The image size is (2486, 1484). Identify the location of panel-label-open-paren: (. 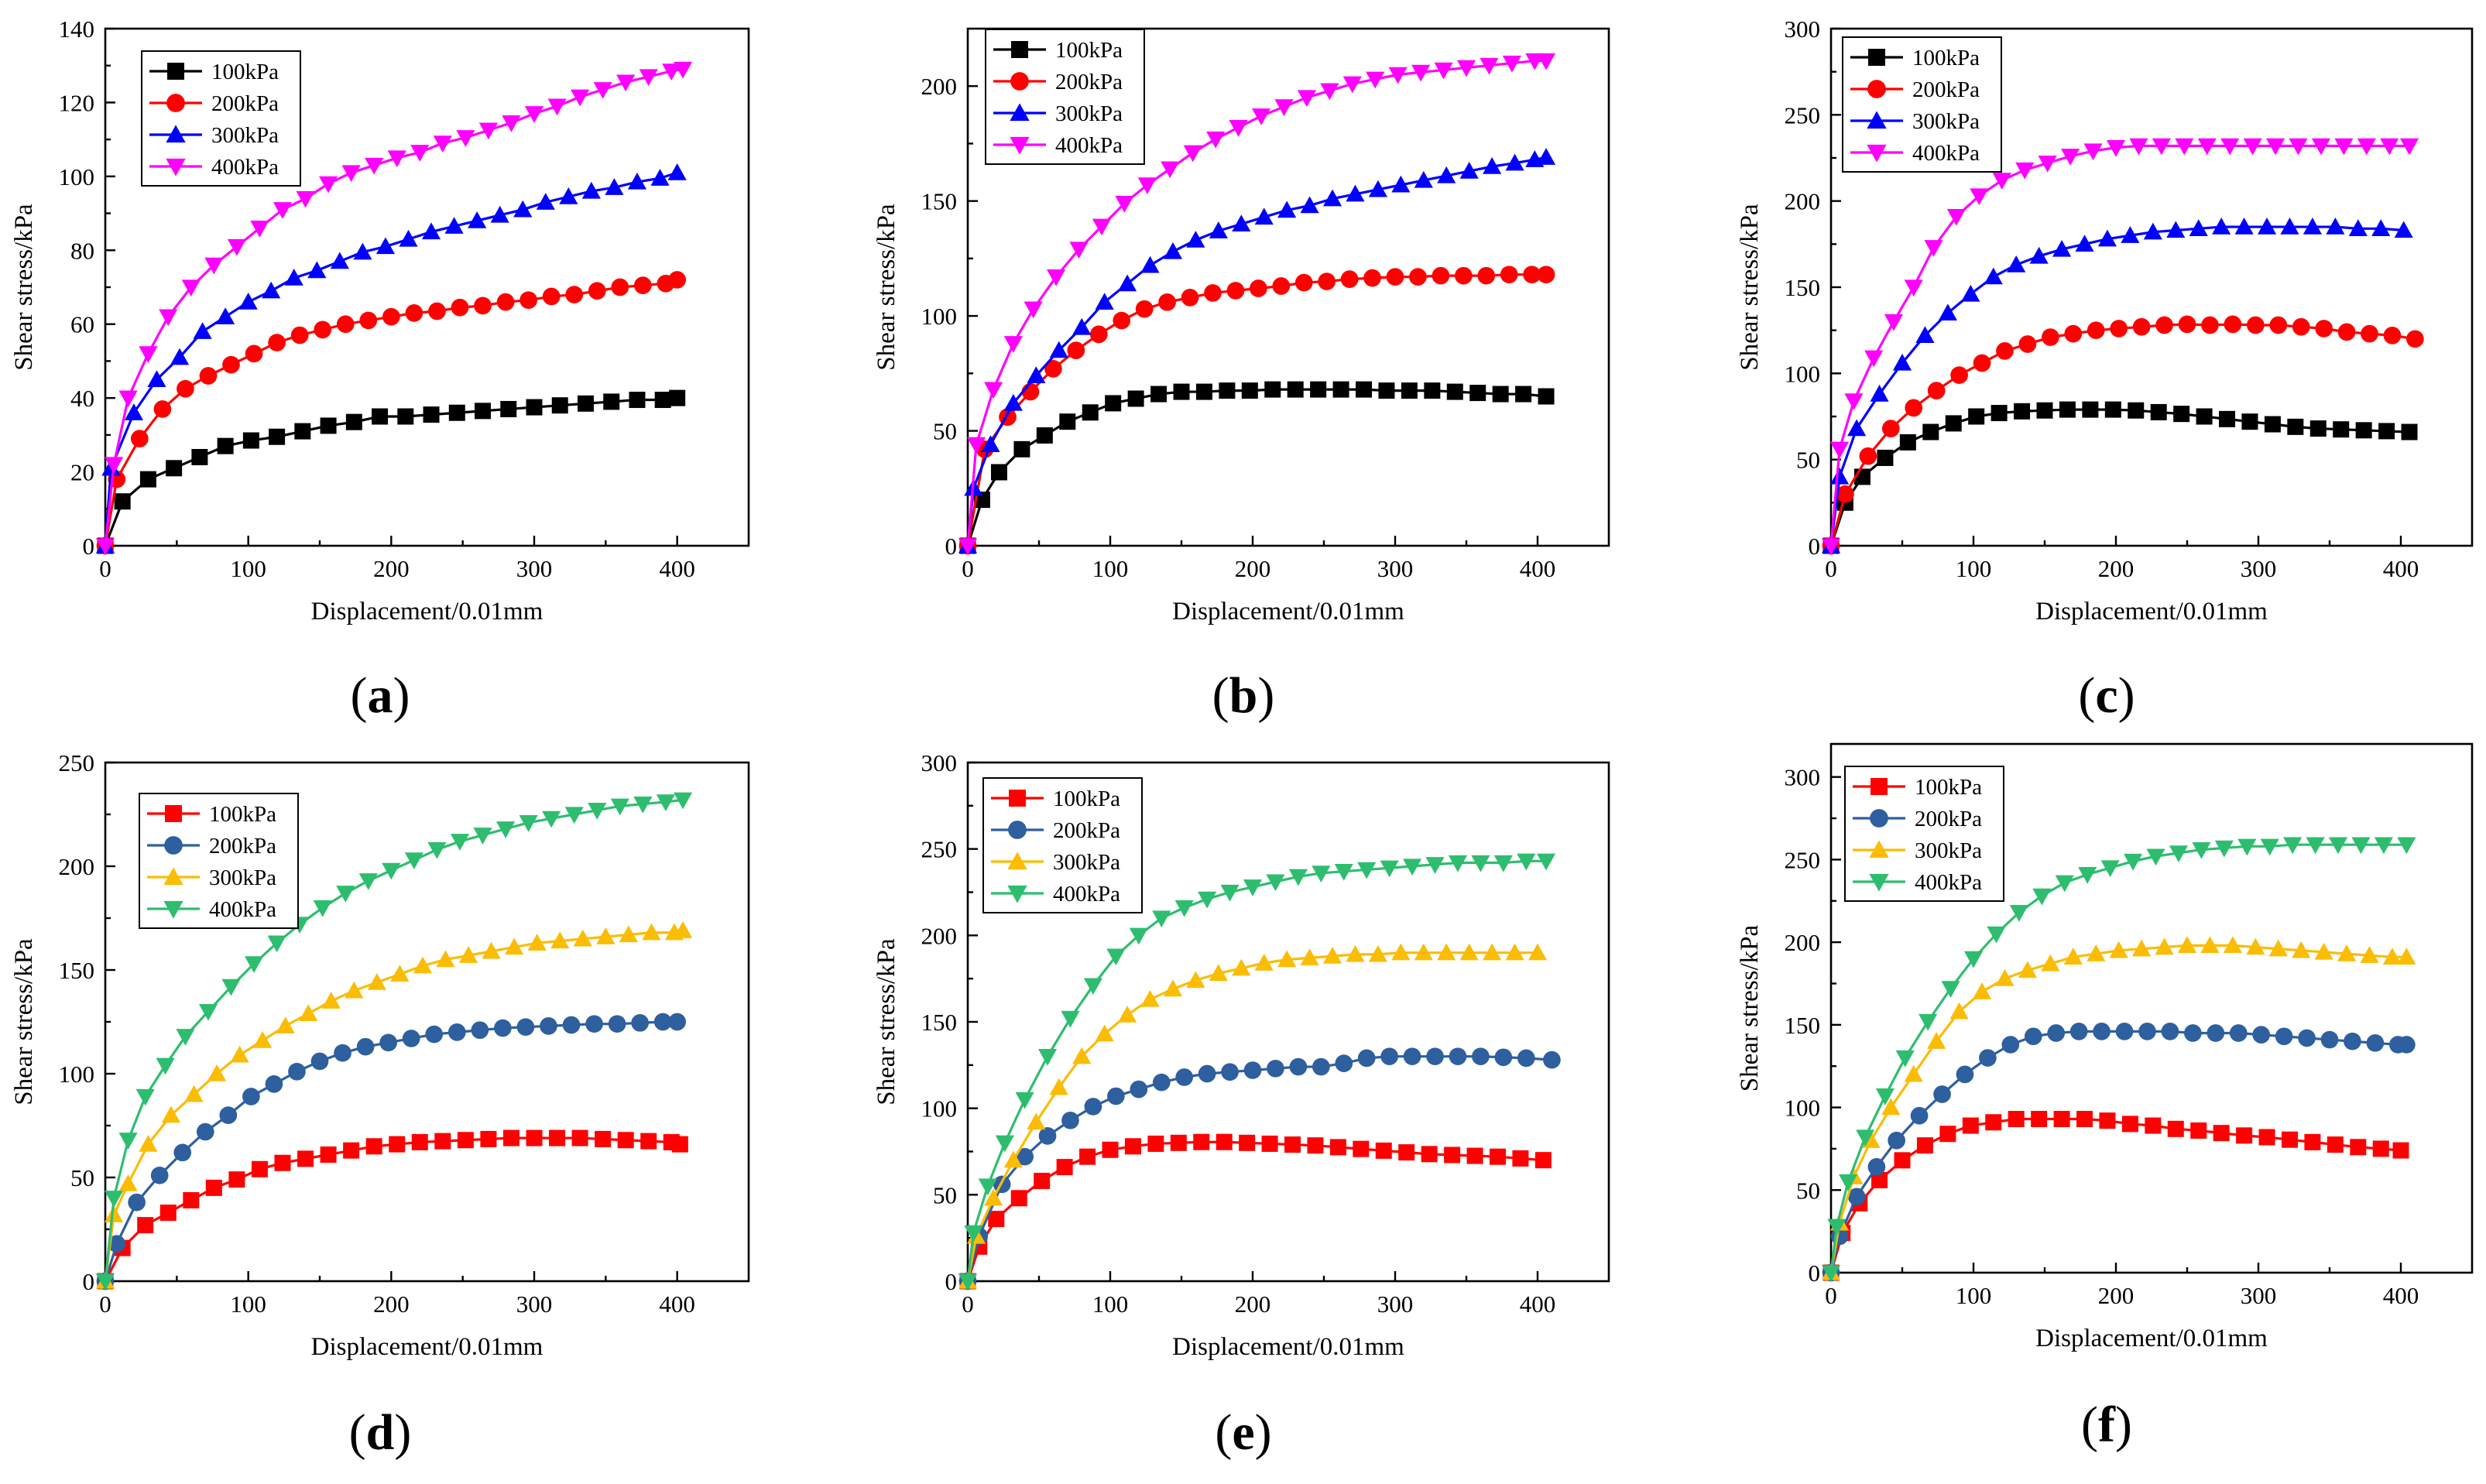
(1220, 695).